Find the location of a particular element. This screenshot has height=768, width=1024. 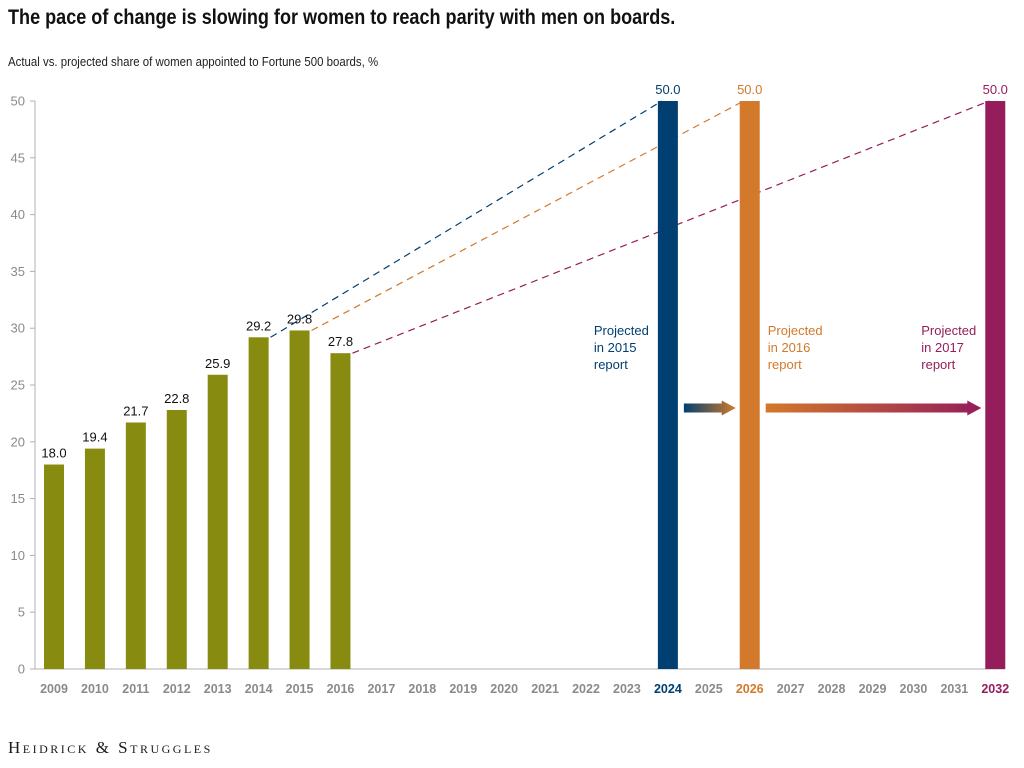

x-tick-2026: 2026 is located at coordinates (750, 689).